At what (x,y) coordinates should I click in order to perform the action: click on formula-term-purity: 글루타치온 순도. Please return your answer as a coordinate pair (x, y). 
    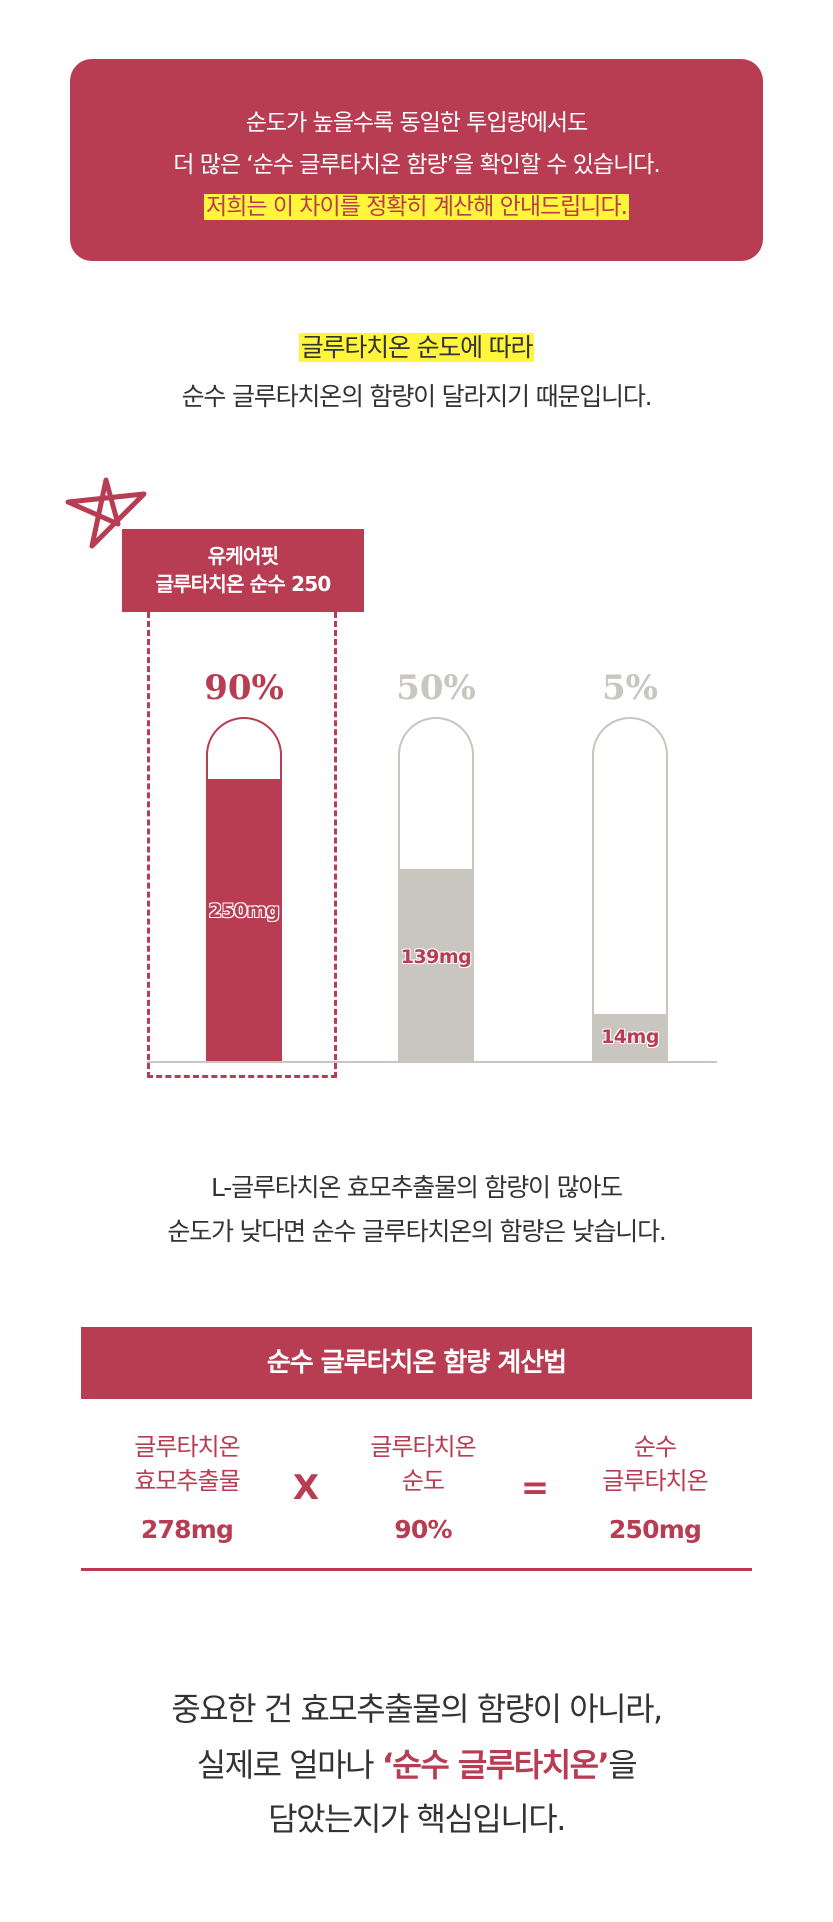
    Looking at the image, I should click on (423, 1464).